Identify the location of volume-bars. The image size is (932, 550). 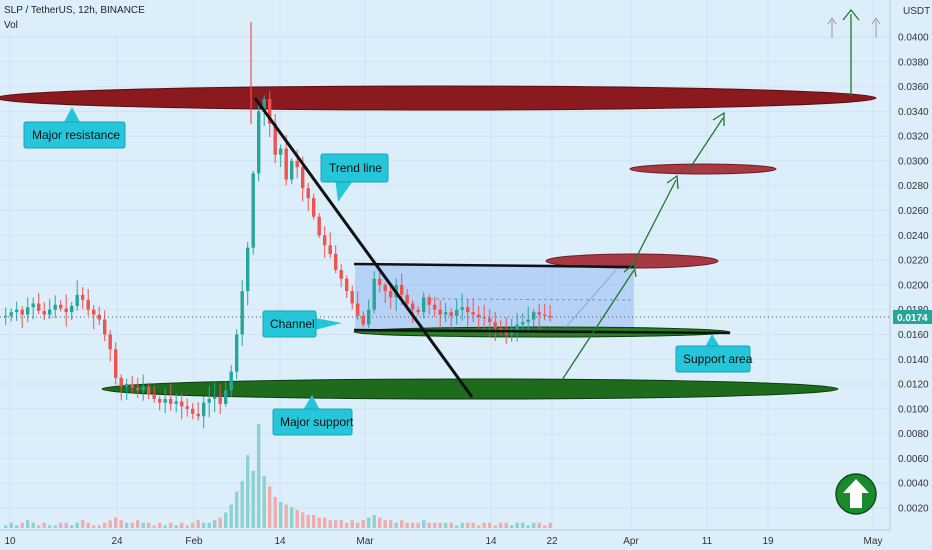
(278, 476).